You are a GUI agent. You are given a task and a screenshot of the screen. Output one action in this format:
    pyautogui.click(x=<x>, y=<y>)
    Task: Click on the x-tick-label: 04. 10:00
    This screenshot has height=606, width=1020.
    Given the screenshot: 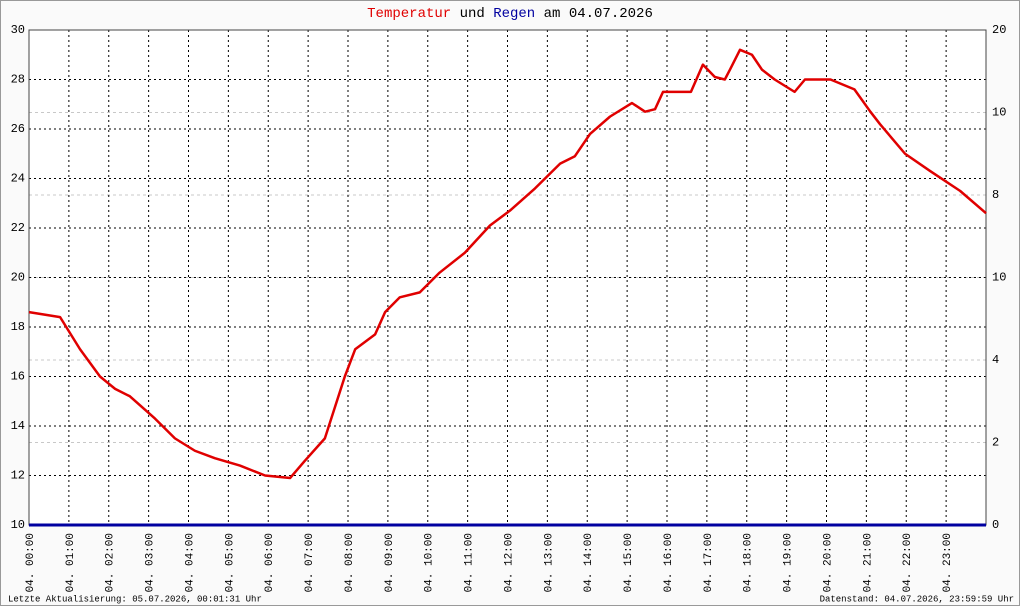 What is the action you would take?
    pyautogui.click(x=430, y=562)
    